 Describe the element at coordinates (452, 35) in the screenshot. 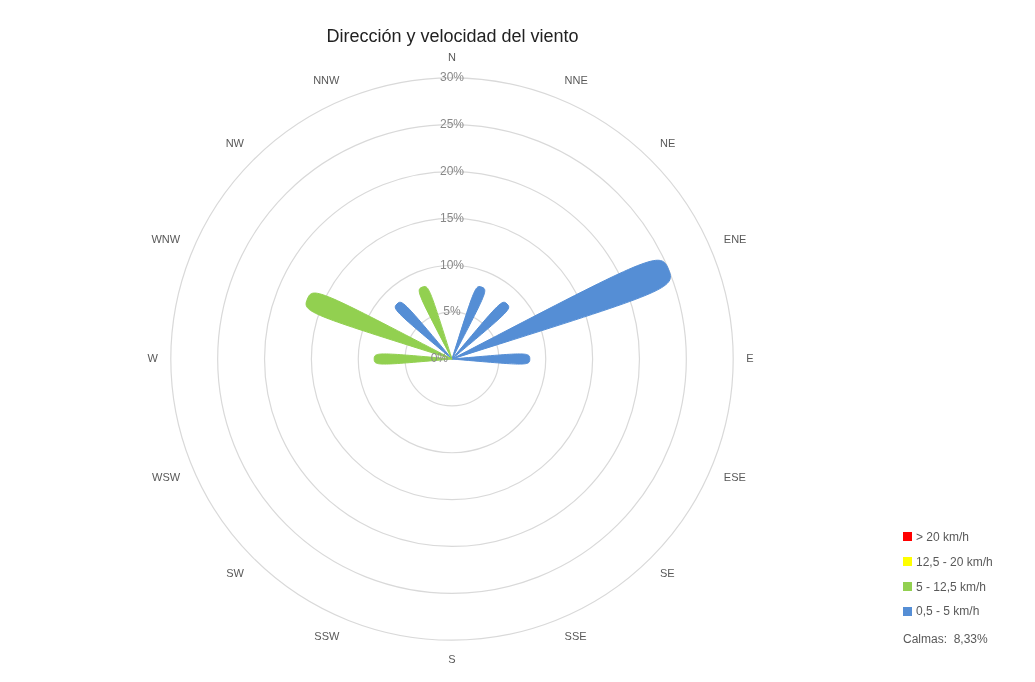

I see `chart-title: Dirección y velocidad del viento` at that location.